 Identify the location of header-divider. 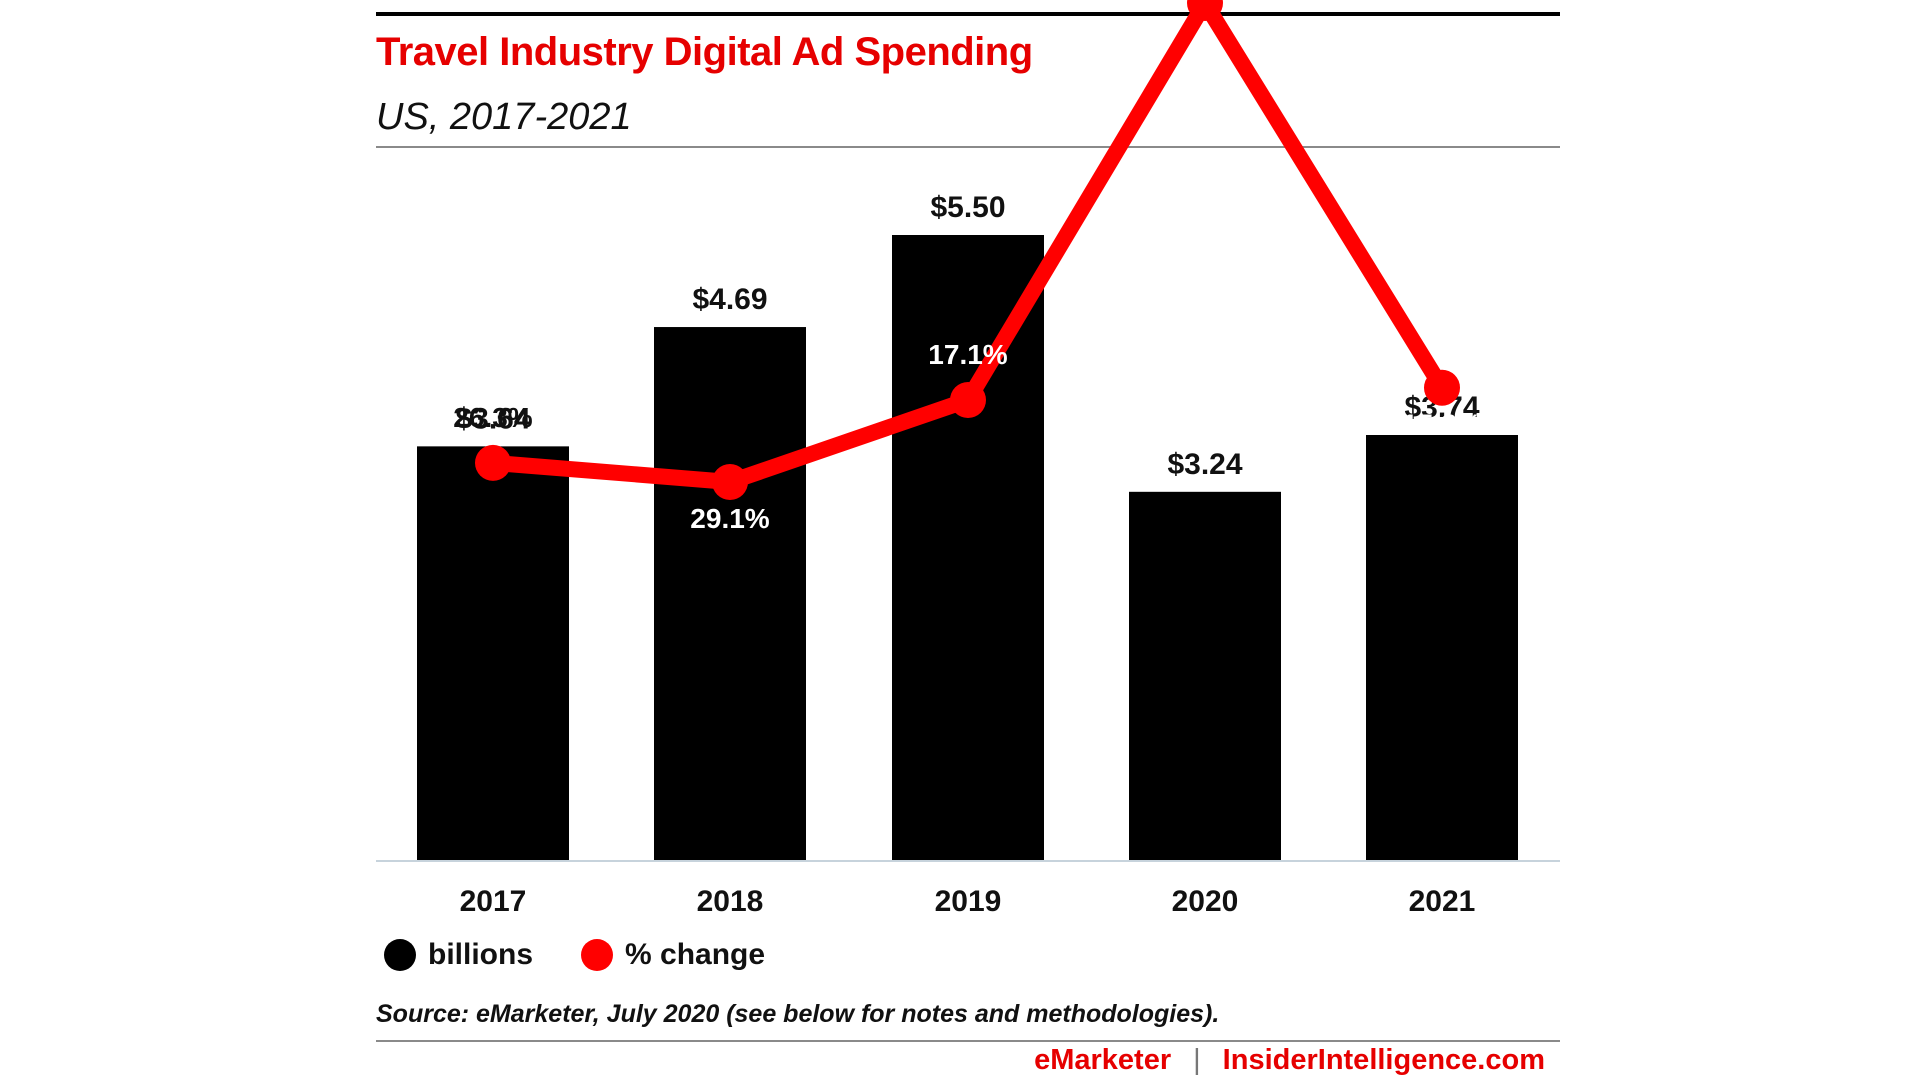
(968, 147).